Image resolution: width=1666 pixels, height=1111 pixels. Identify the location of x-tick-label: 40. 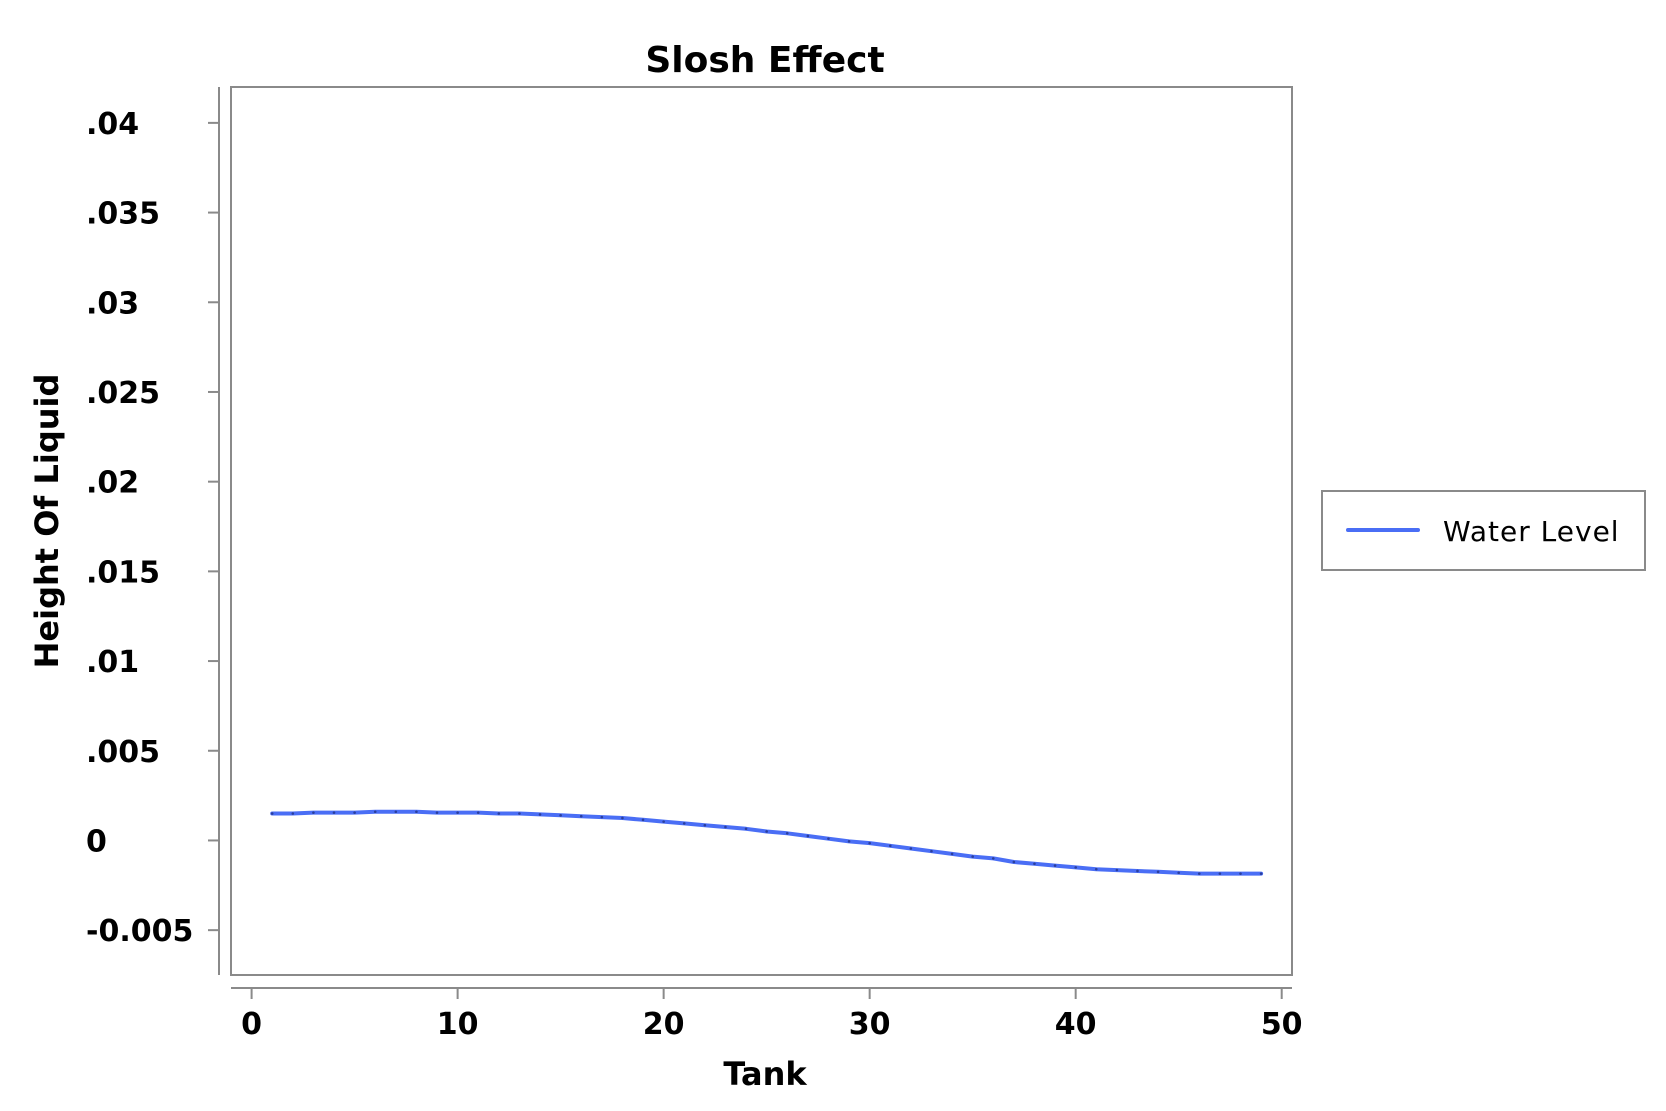
(1076, 1024).